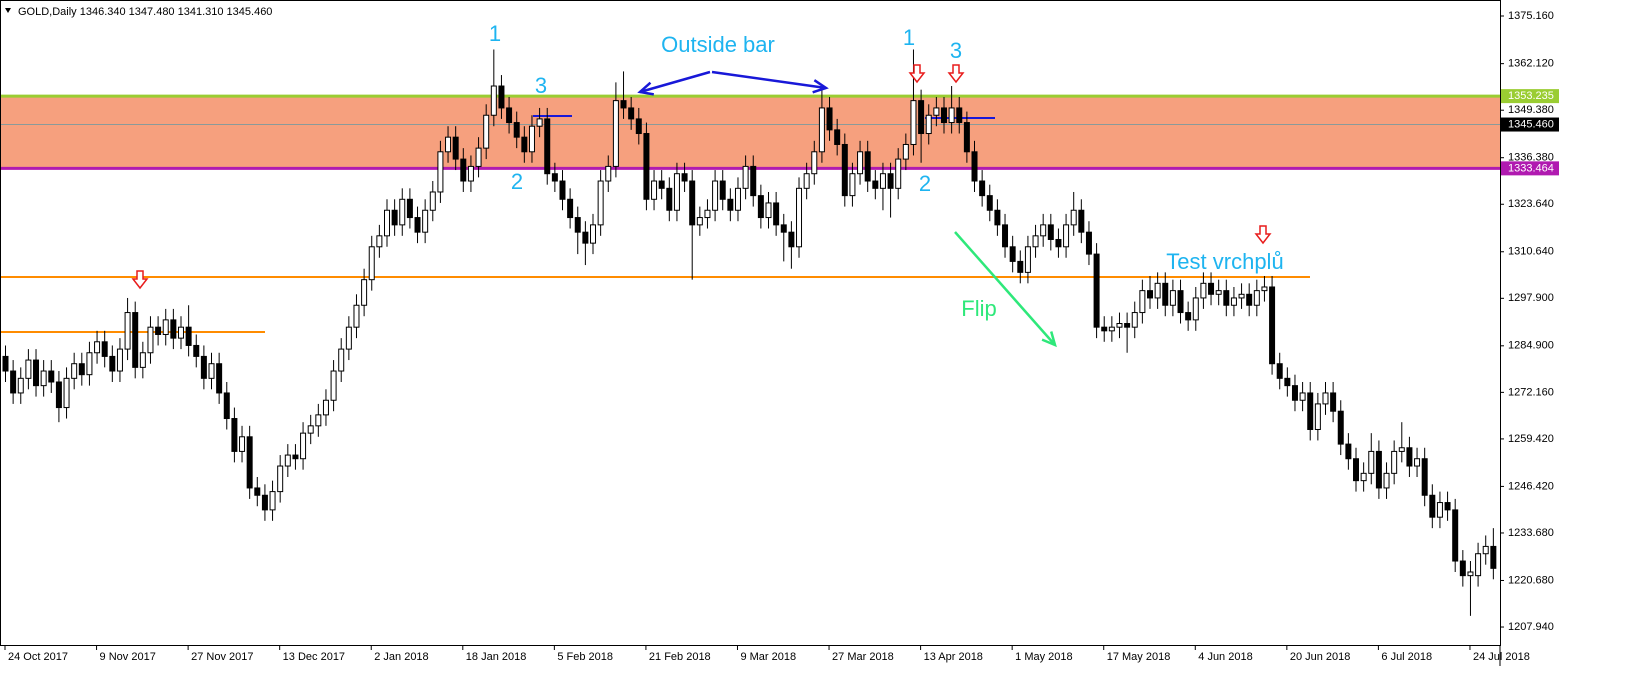 This screenshot has height=696, width=1633. What do you see at coordinates (1043, 657) in the screenshot?
I see `x-tick-label: 1 May 2018` at bounding box center [1043, 657].